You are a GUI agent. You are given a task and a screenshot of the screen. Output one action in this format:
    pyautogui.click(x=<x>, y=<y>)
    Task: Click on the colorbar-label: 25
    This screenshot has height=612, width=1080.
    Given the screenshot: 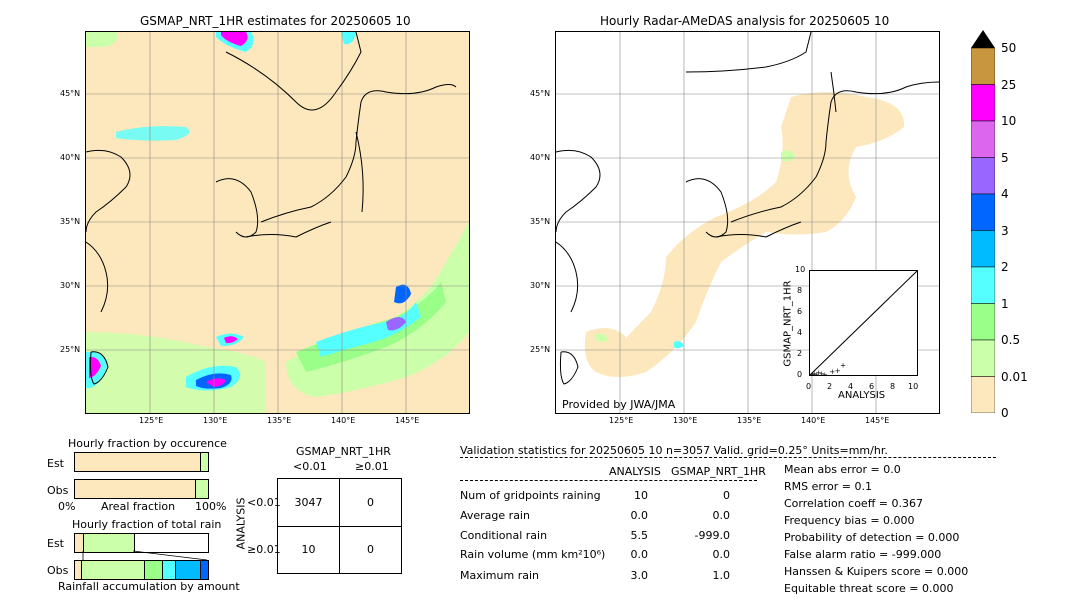 What is the action you would take?
    pyautogui.click(x=1009, y=85)
    